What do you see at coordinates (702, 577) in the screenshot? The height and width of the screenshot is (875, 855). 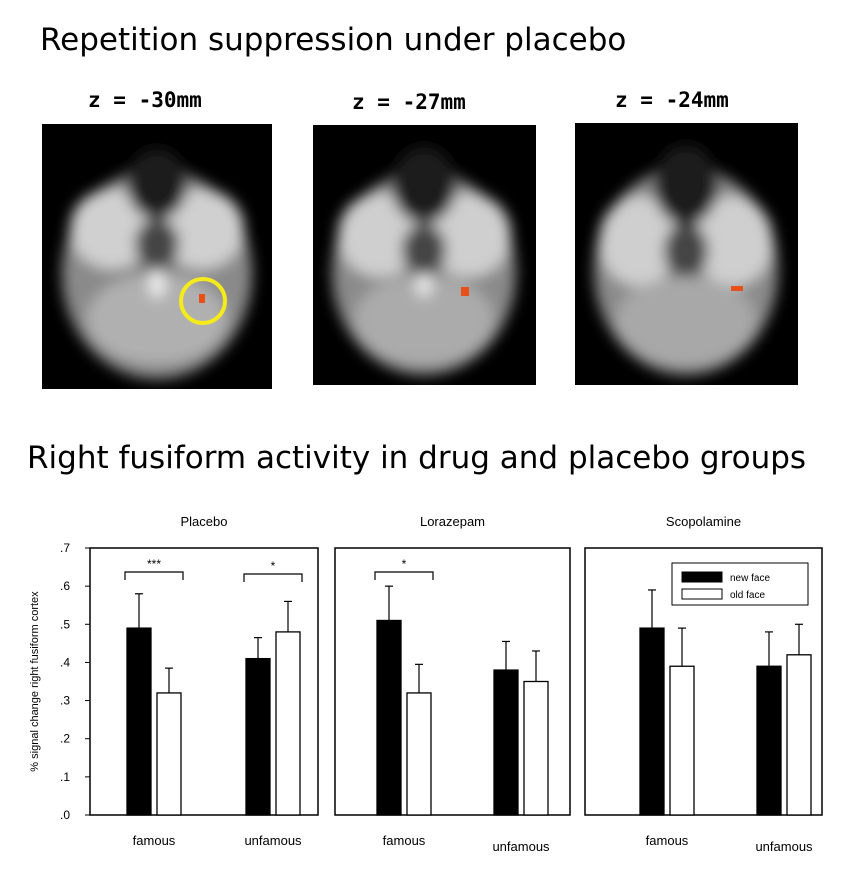 I see `legend-swatch-new-face` at bounding box center [702, 577].